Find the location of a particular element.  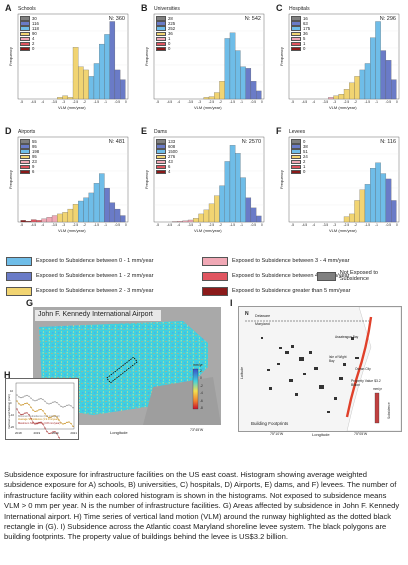

label-maryland: Maryland is located at coordinates (262, 324).